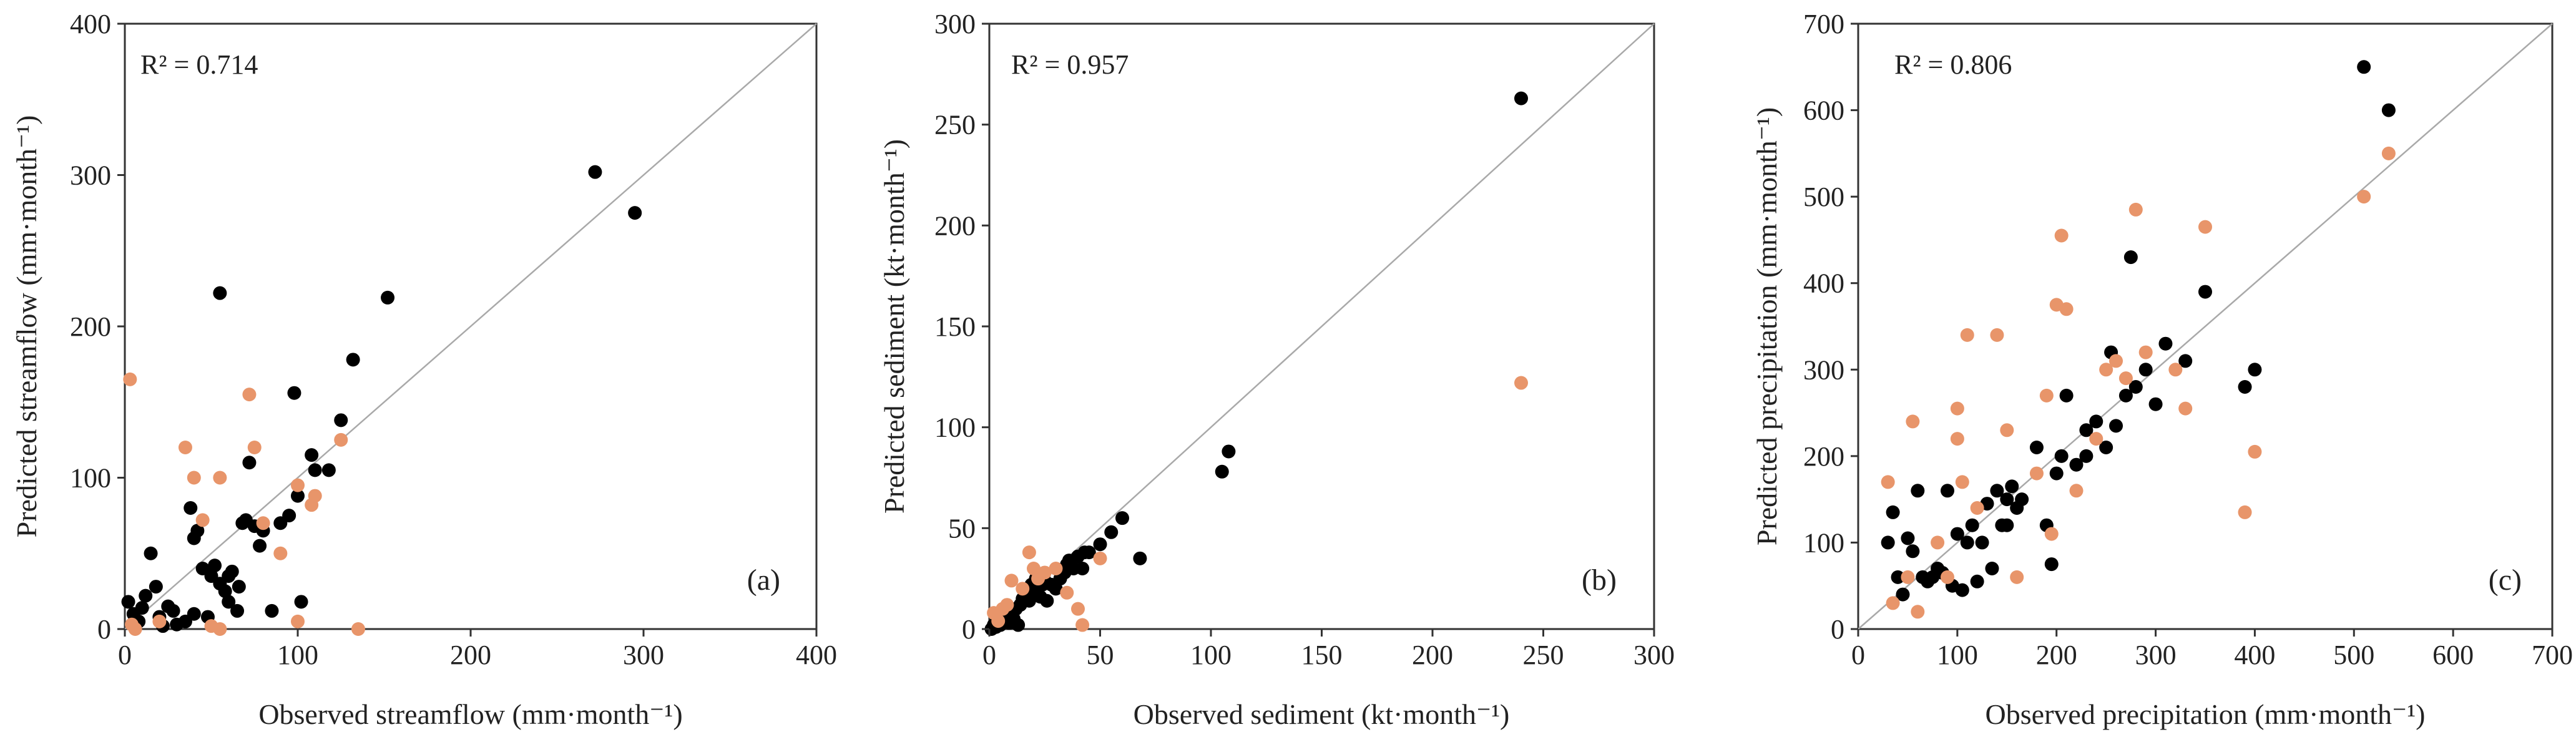  What do you see at coordinates (2552, 655) in the screenshot?
I see `x-tick-label: 700` at bounding box center [2552, 655].